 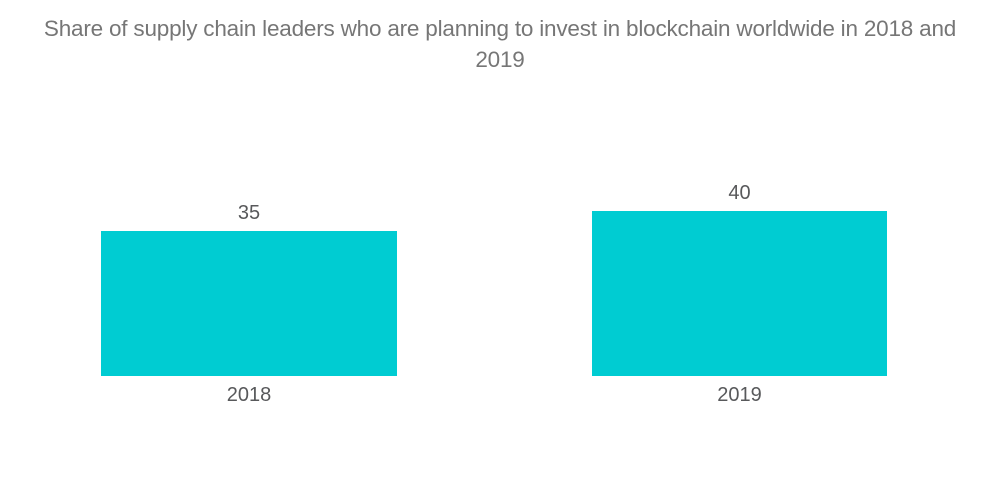 What do you see at coordinates (739, 395) in the screenshot?
I see `category-label-2019: 2019` at bounding box center [739, 395].